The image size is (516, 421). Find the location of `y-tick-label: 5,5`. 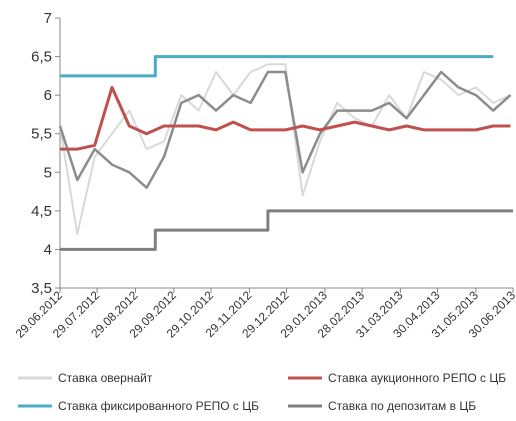

y-tick-label: 5,5 is located at coordinates (41, 134).